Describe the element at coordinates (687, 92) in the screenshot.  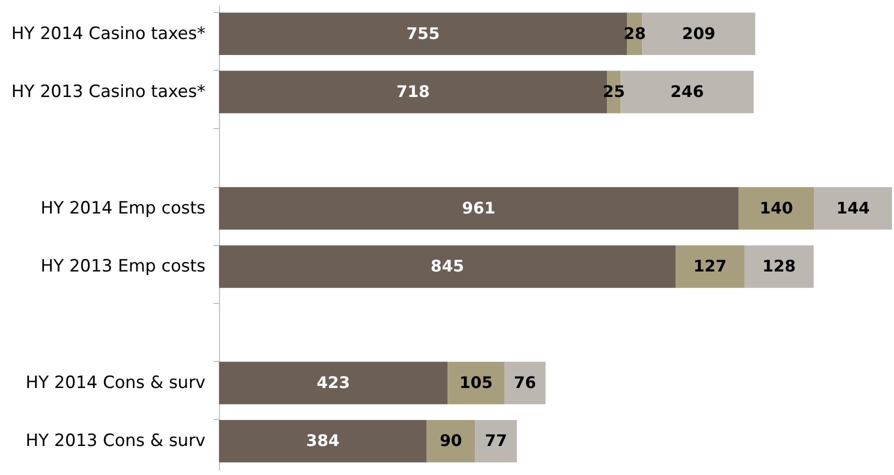
I see `data-label: 246` at that location.